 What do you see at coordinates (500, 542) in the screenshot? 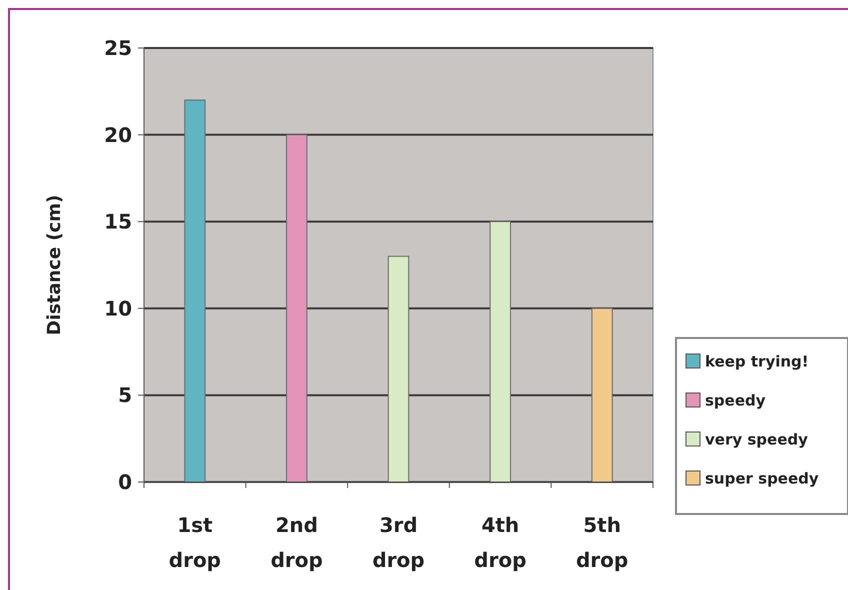
I see `x-tick-label: 4th drop` at bounding box center [500, 542].